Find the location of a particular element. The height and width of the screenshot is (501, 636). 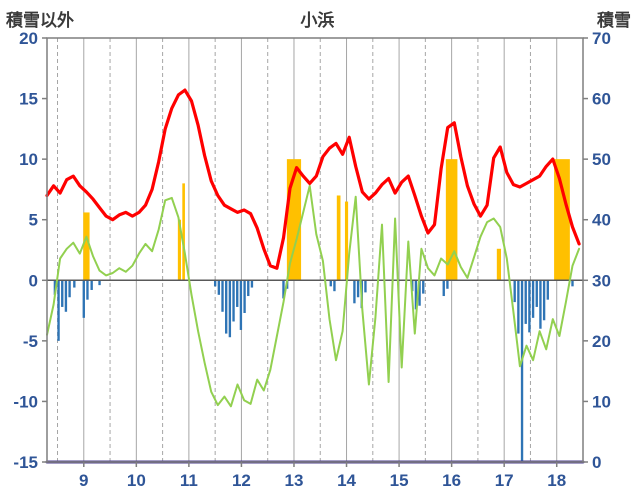

station-title: 小浜 is located at coordinates (317, 20).